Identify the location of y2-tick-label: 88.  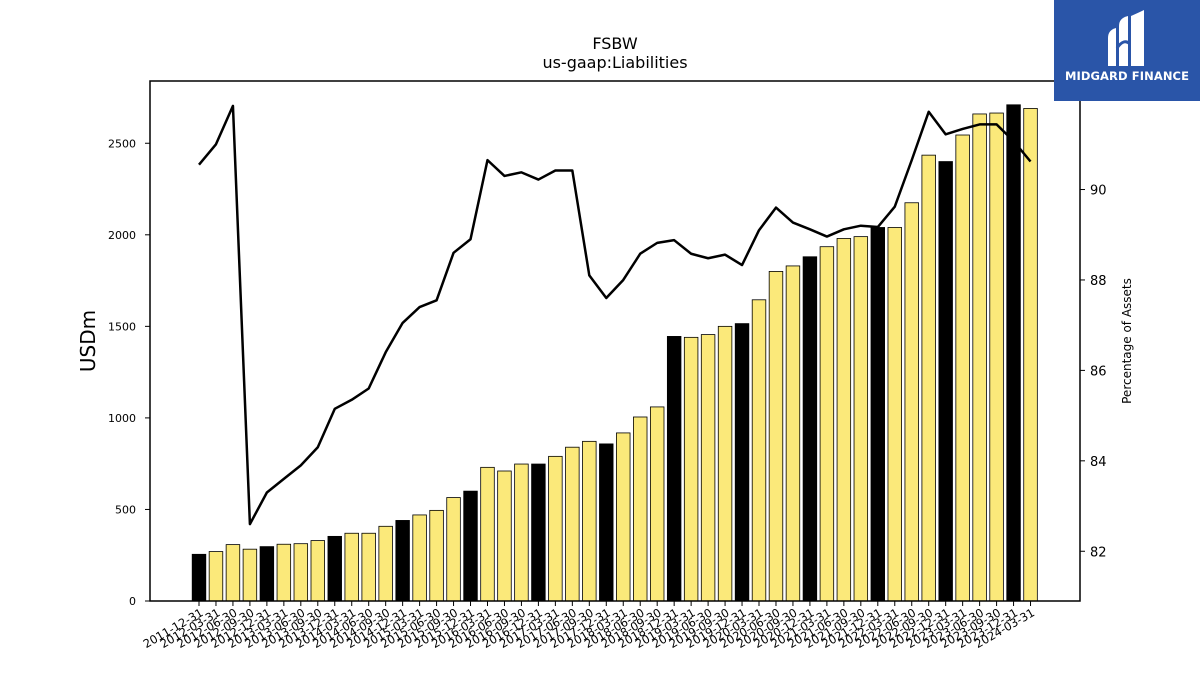
(1098, 281).